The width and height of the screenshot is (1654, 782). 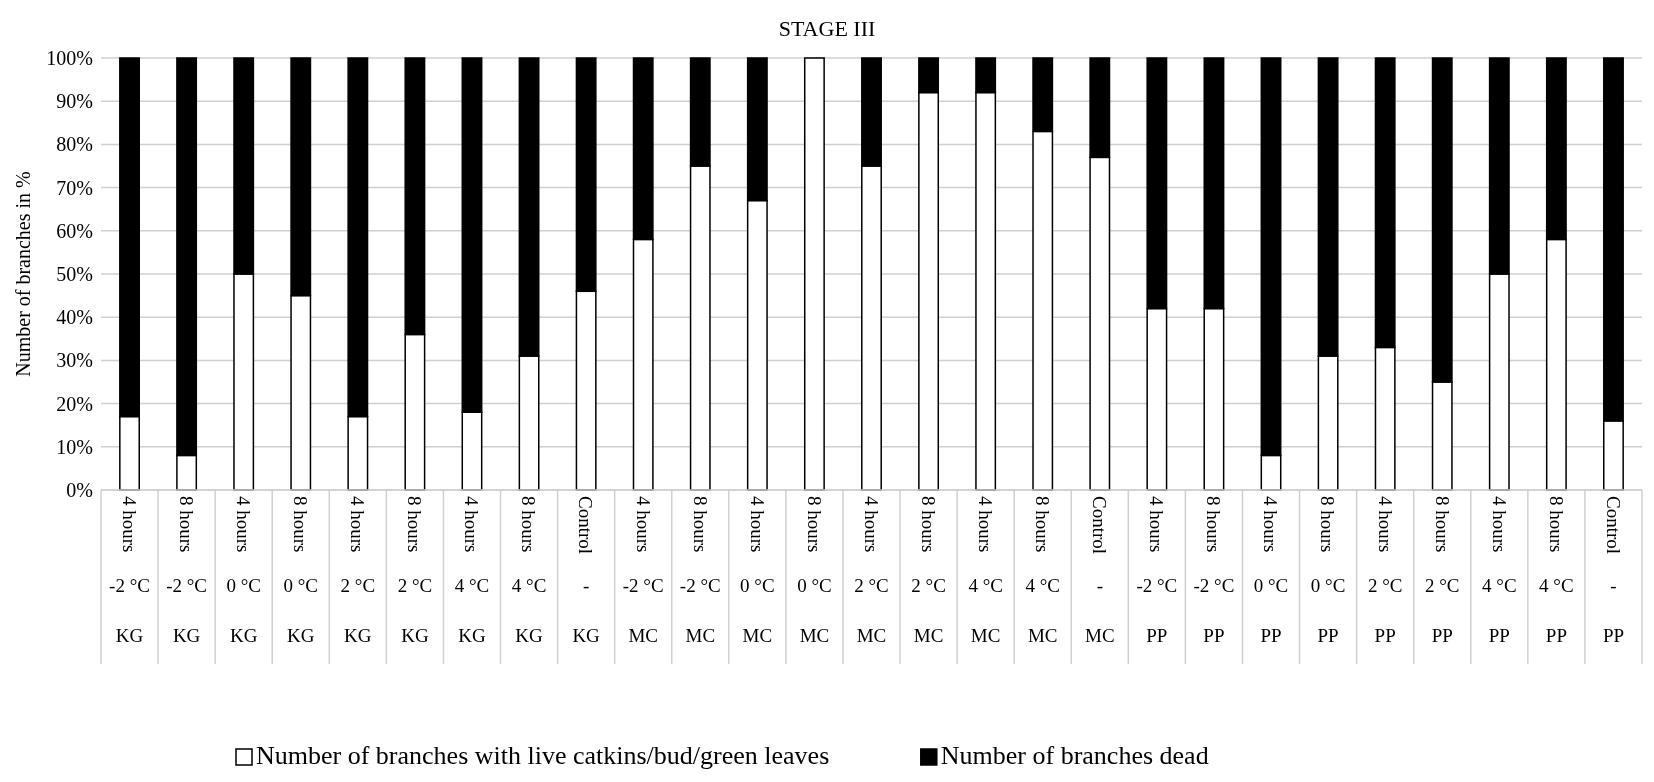 I want to click on y-tick-label: 20%, so click(x=74, y=403).